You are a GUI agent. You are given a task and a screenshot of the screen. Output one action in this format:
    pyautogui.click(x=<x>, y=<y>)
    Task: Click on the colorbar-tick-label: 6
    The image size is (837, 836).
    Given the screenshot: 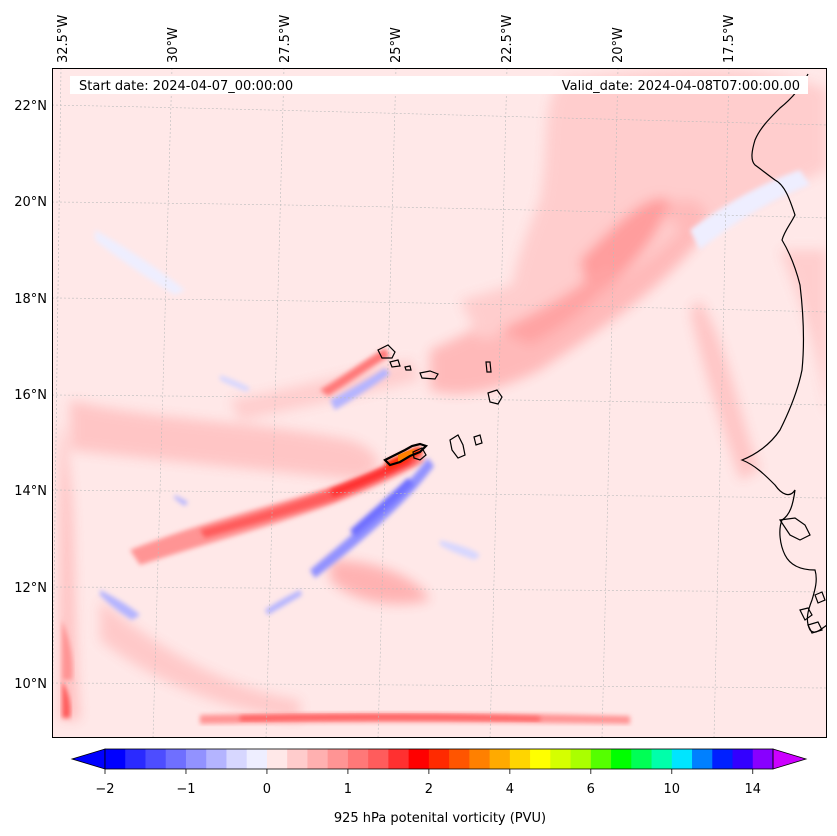 What is the action you would take?
    pyautogui.click(x=591, y=789)
    